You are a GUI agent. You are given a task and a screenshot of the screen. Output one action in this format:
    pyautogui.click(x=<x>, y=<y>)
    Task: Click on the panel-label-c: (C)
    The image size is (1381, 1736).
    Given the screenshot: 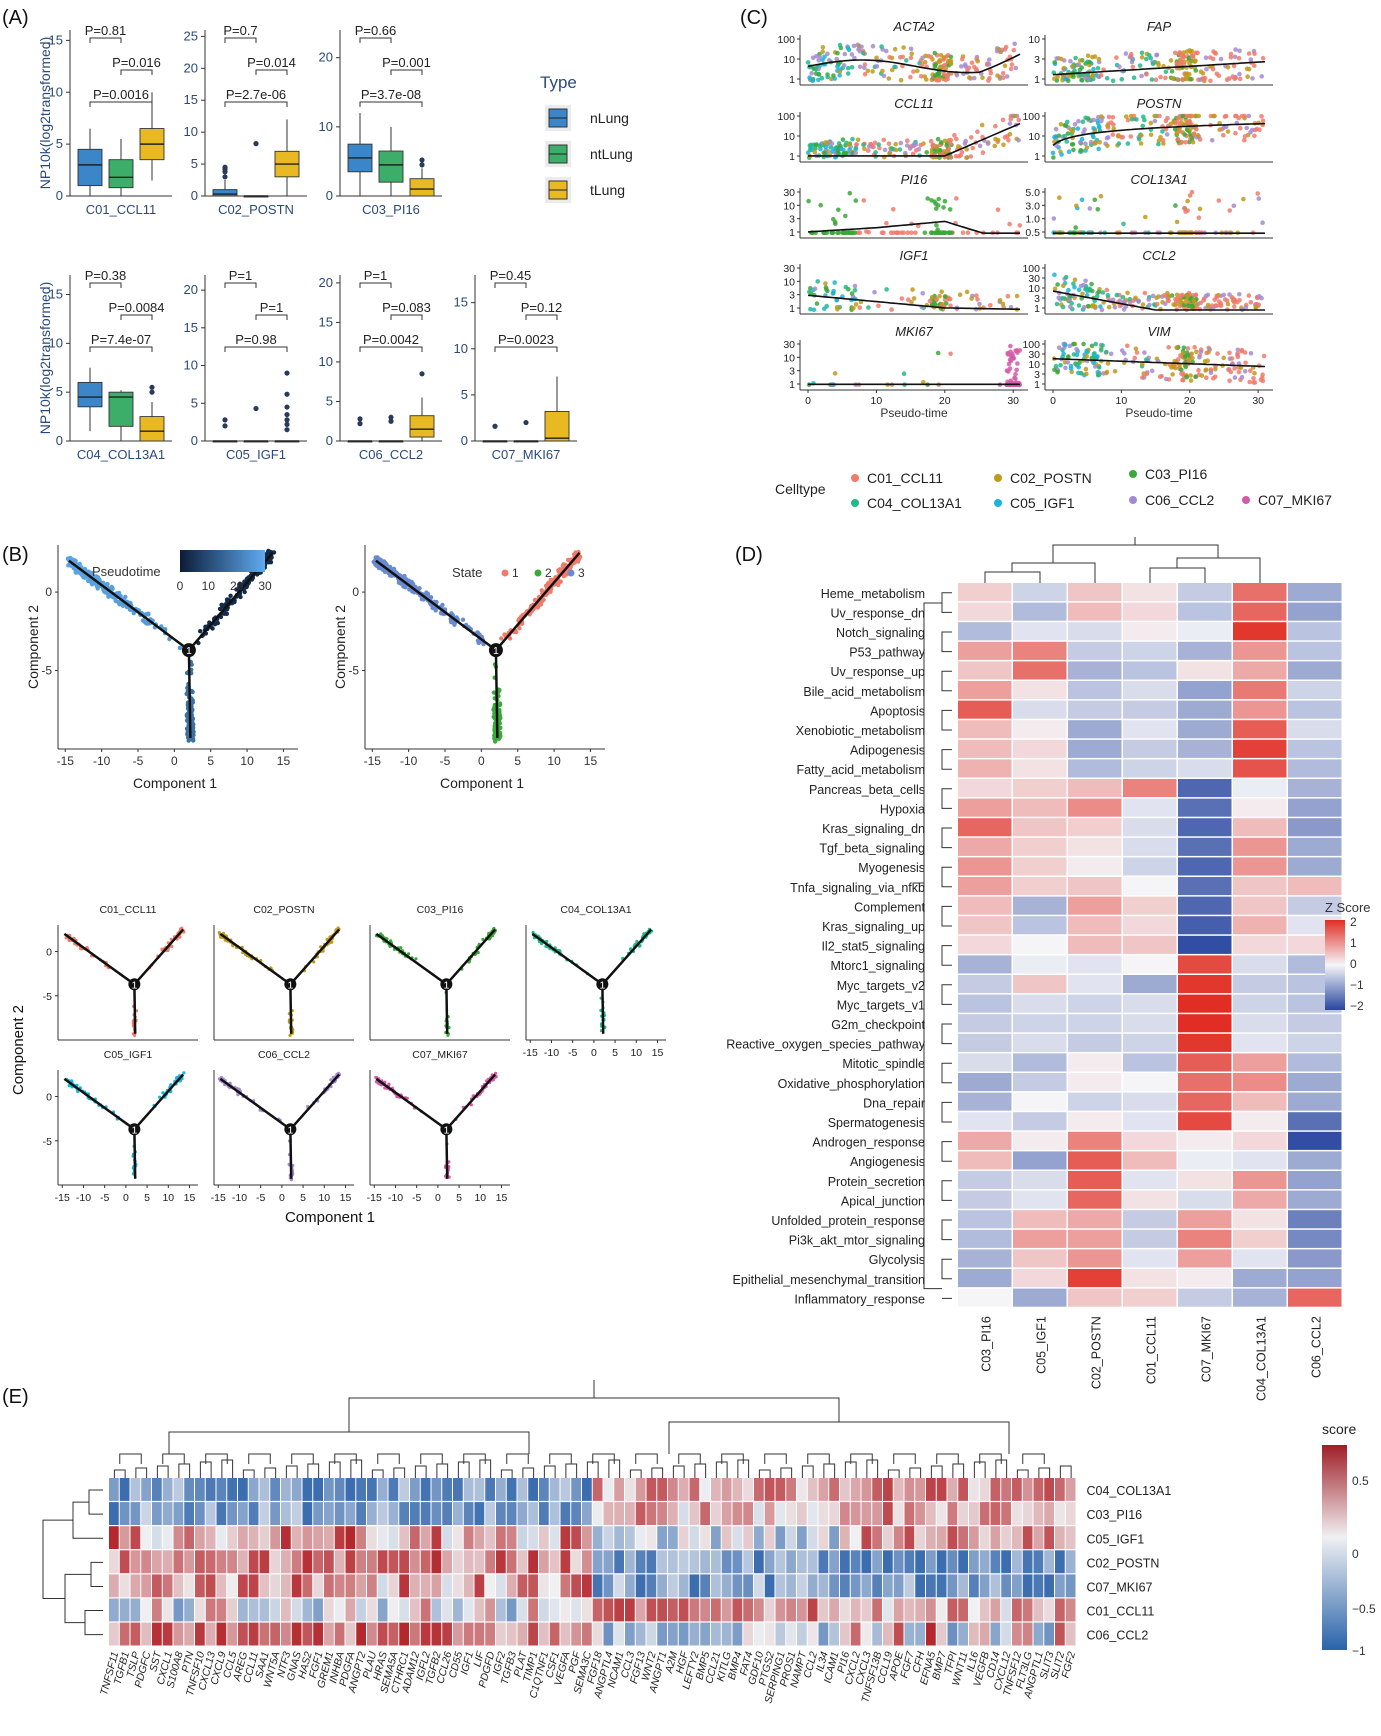 What is the action you would take?
    pyautogui.click(x=754, y=18)
    